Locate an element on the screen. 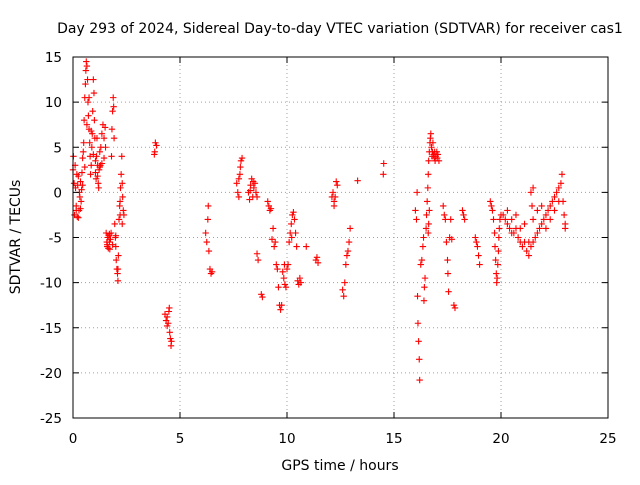 This screenshot has width=640, height=485. y-tick-label: 5 is located at coordinates (57, 148).